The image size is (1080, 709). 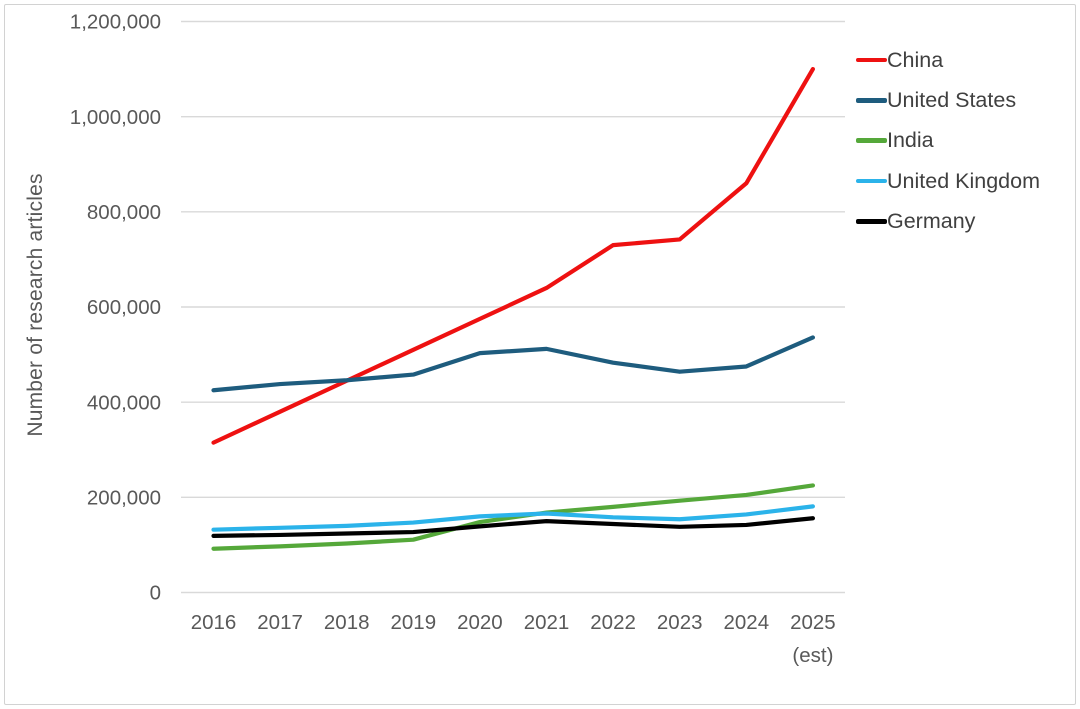 I want to click on y-tick-label: 400,000, so click(x=124, y=402).